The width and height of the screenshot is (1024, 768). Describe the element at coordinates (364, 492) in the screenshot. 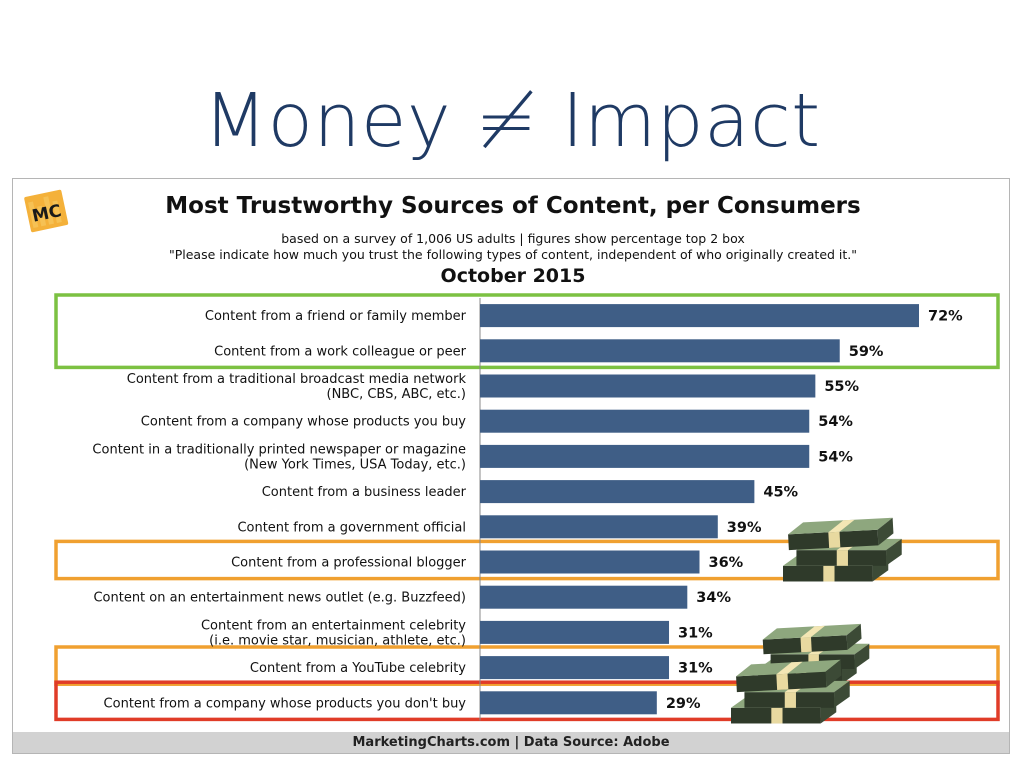

I see `category-label: Content from a business leader` at that location.